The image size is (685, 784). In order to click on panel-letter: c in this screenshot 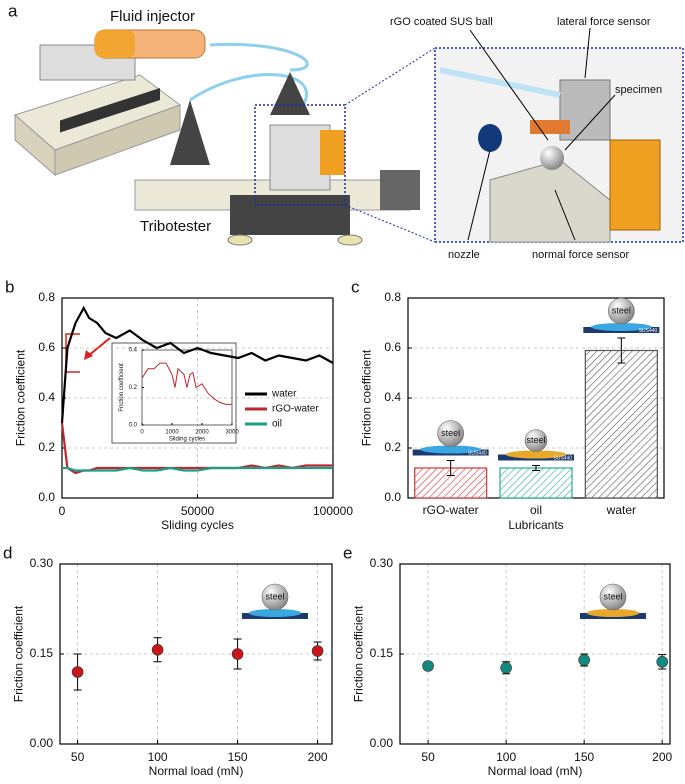, I will do `click(355, 286)`.